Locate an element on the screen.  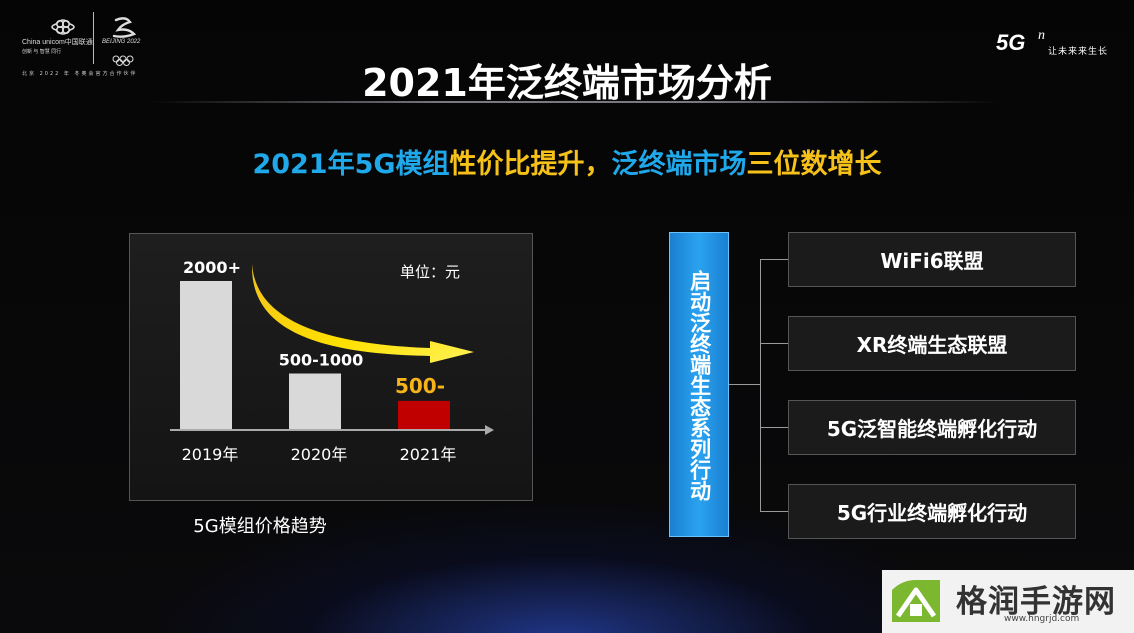
data-label-3: 500- is located at coordinates (420, 386).